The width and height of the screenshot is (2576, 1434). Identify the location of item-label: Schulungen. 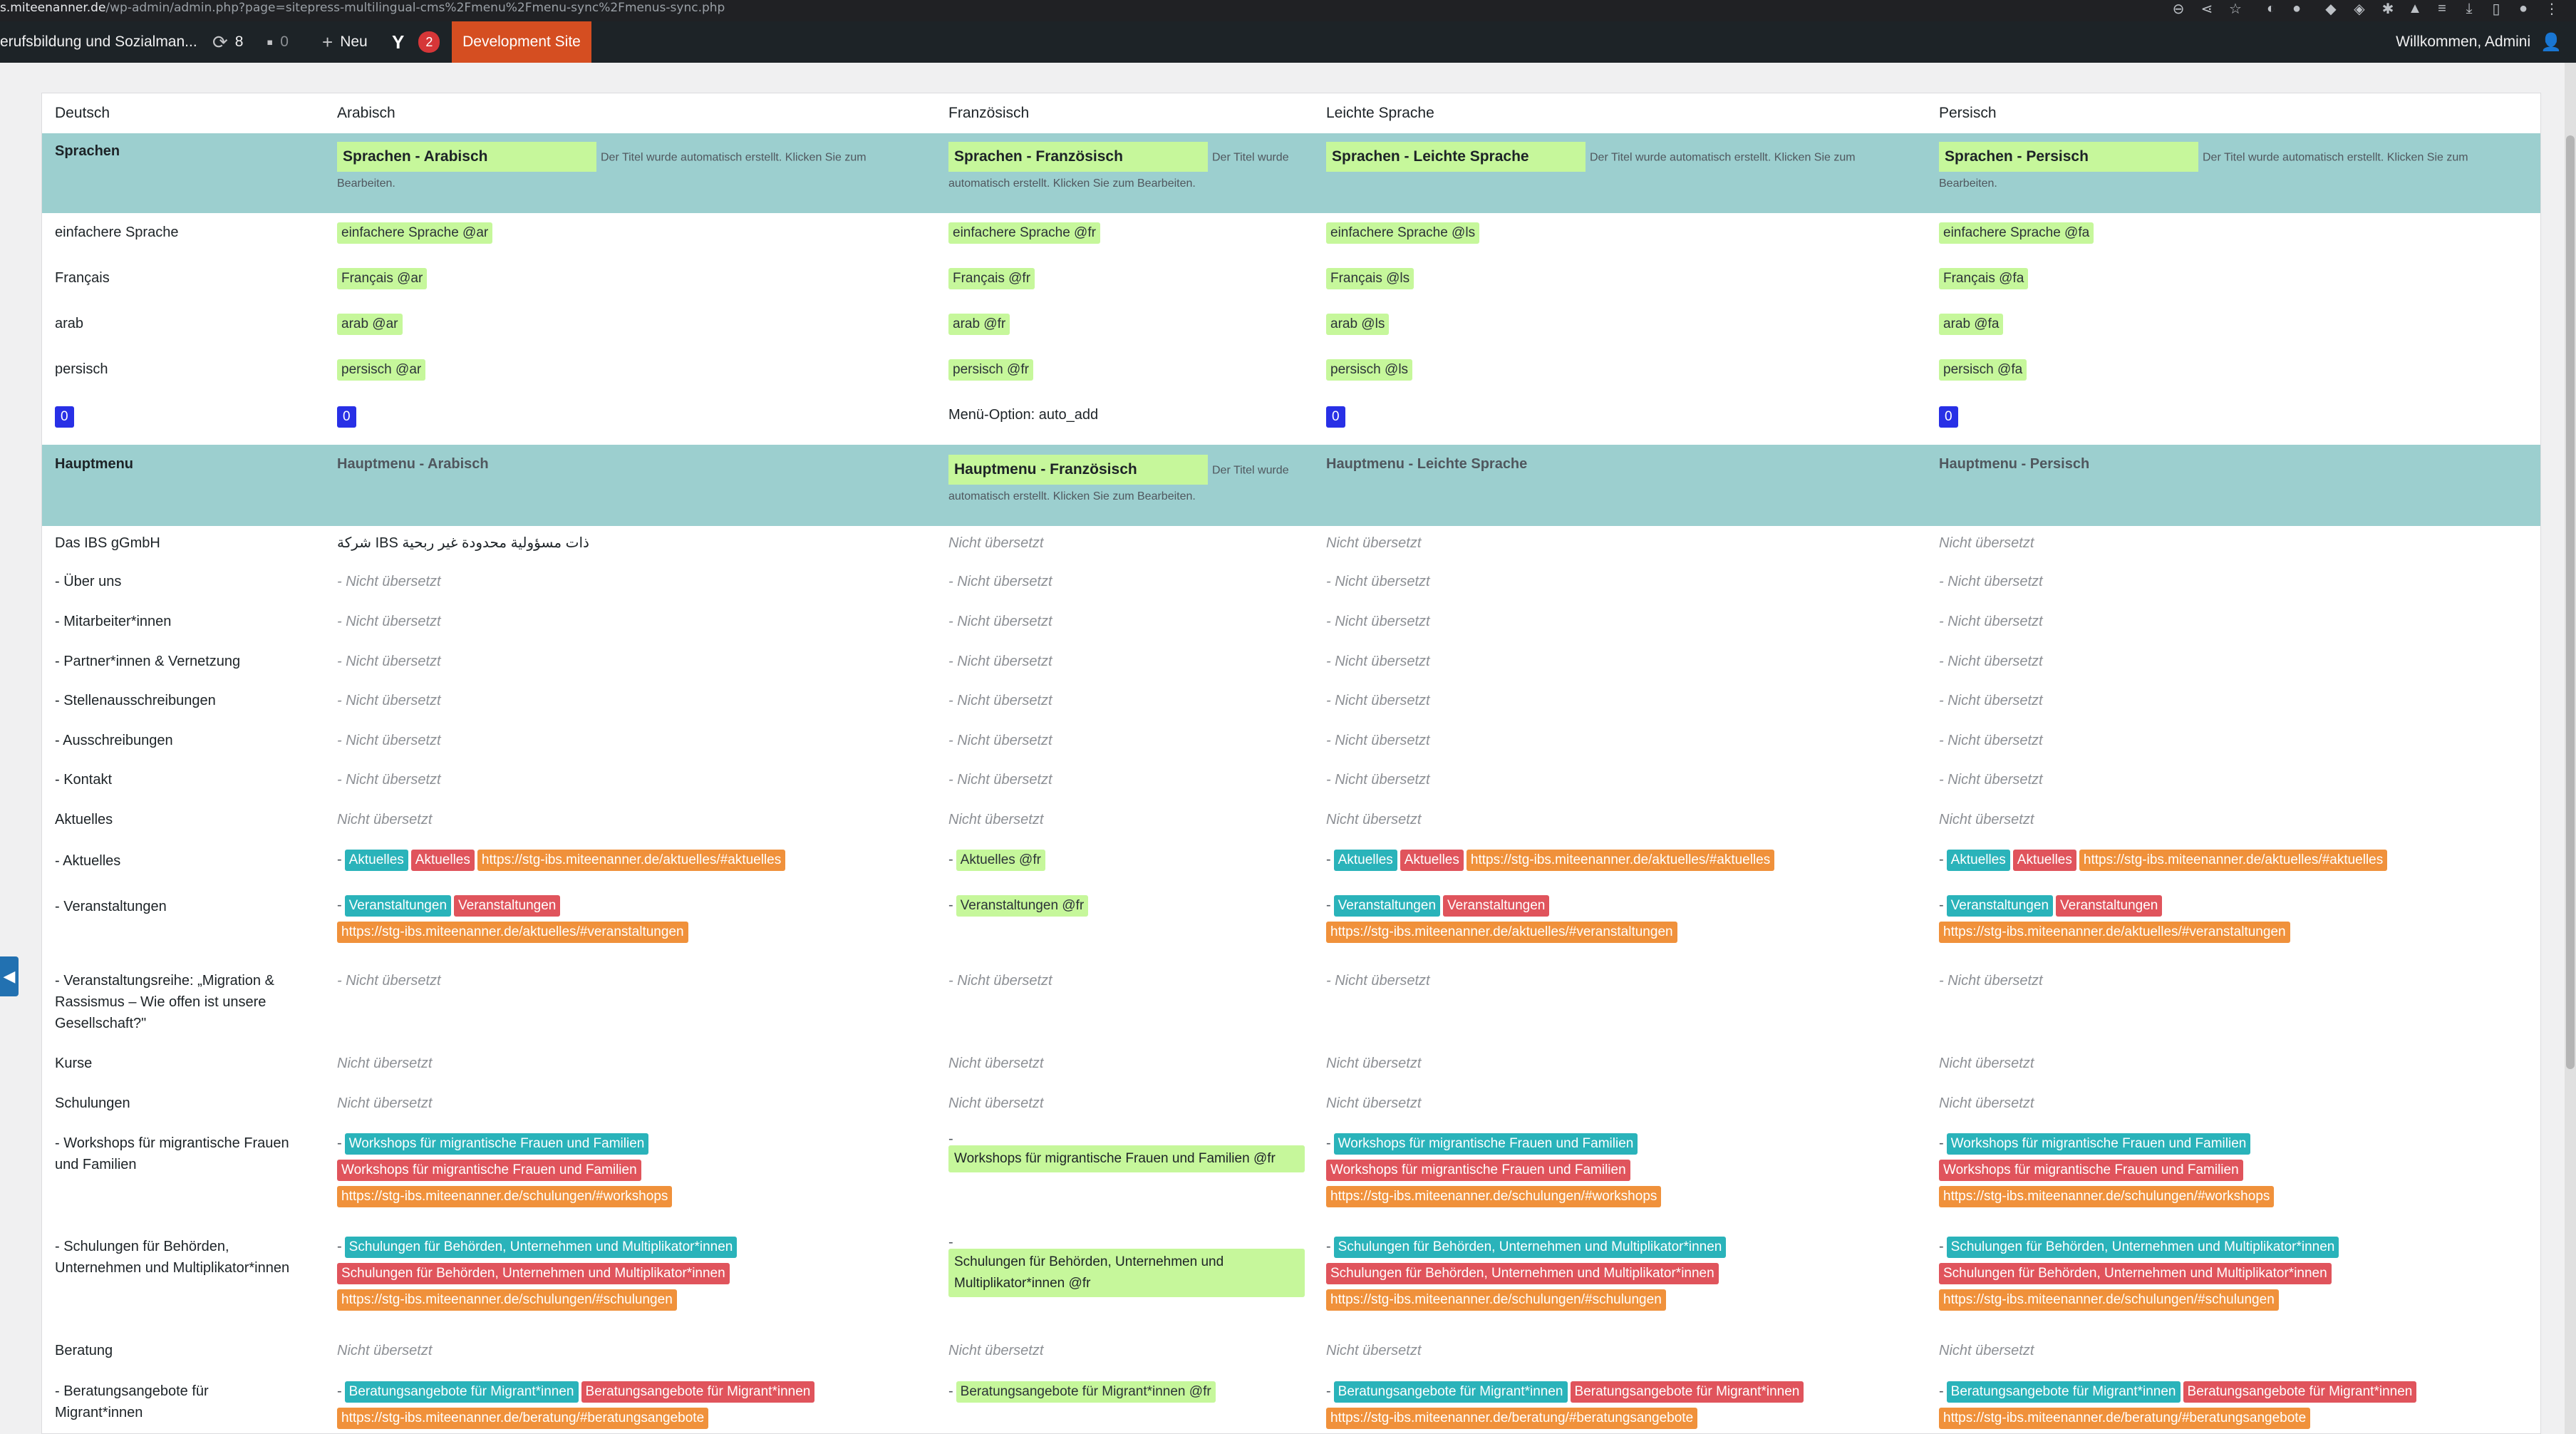
(92, 1103).